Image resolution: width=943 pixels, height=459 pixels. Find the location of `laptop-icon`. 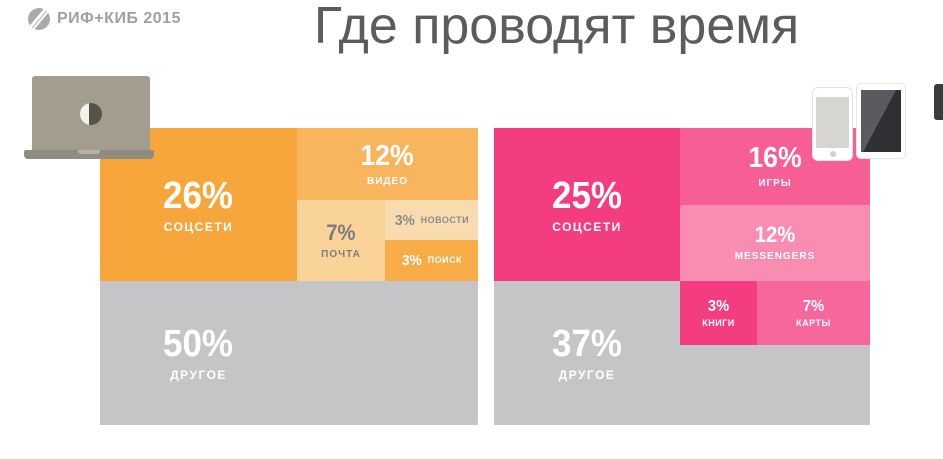

laptop-icon is located at coordinates (89, 118).